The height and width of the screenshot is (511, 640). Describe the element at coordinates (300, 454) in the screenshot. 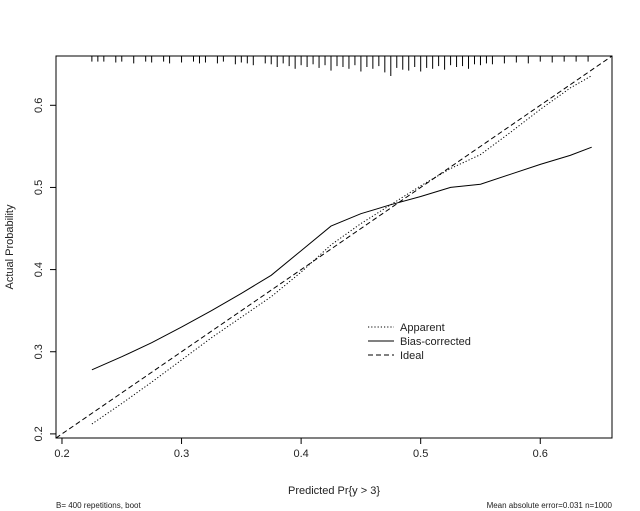

I see `x-tick-label: 0.4` at that location.